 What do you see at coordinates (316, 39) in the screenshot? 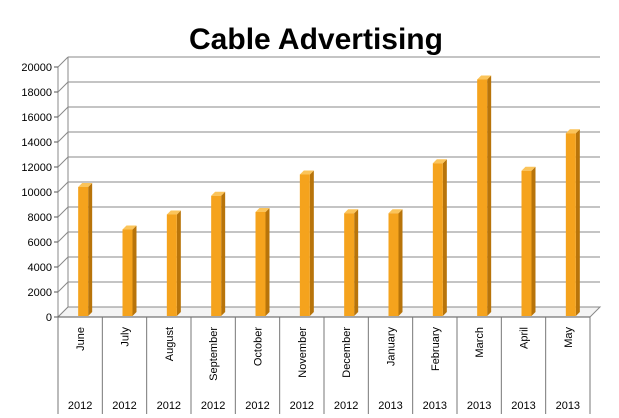
I see `chart-title: Cable Advertising` at bounding box center [316, 39].